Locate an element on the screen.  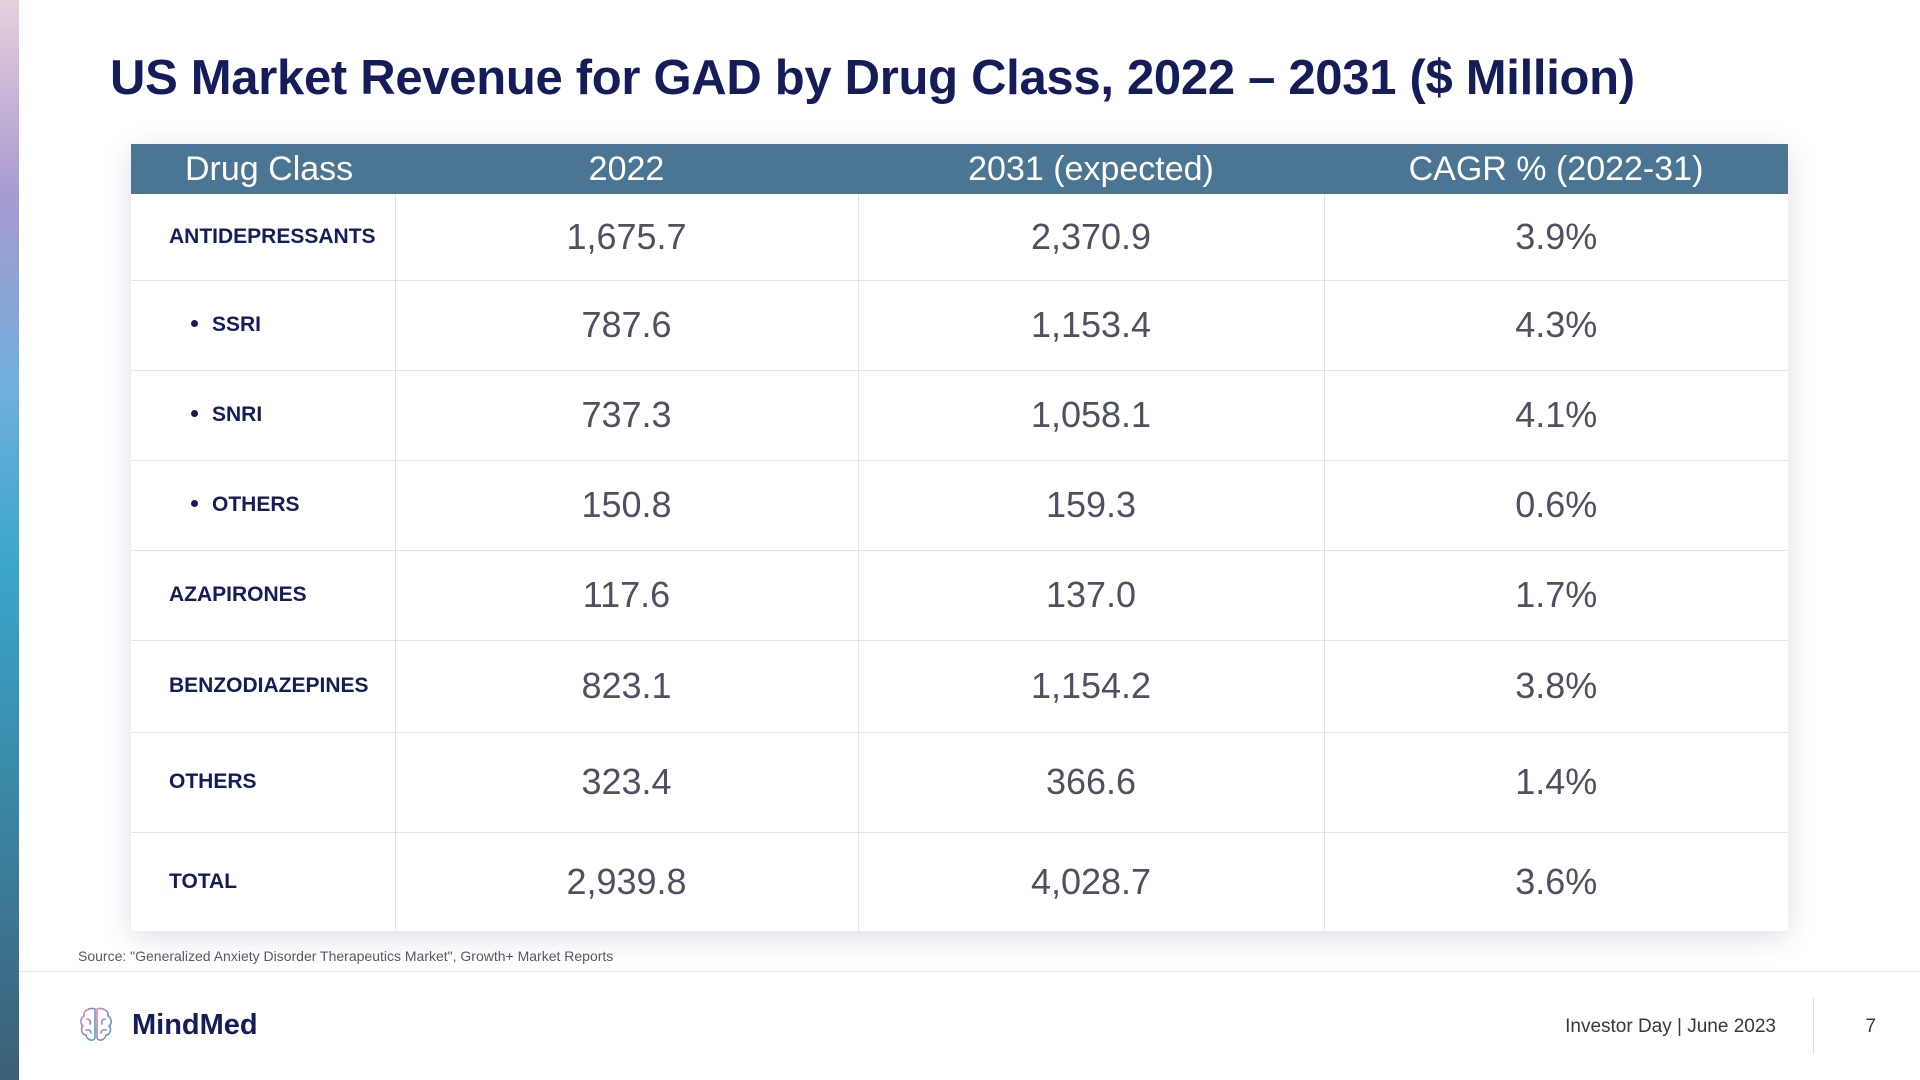
value-2022-cell: 787.6 is located at coordinates (627, 325).